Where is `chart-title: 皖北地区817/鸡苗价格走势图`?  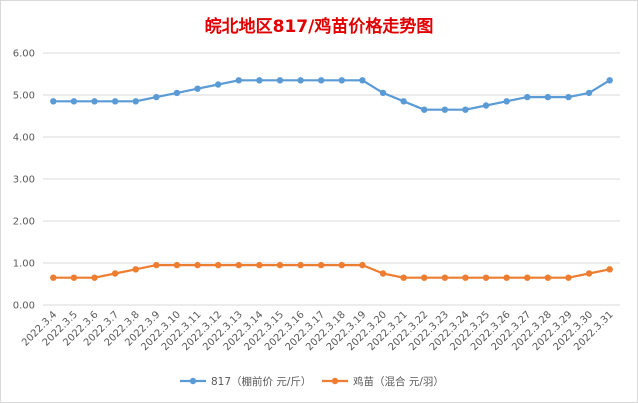
chart-title: 皖北地区817/鸡苗价格走势图 is located at coordinates (319, 27).